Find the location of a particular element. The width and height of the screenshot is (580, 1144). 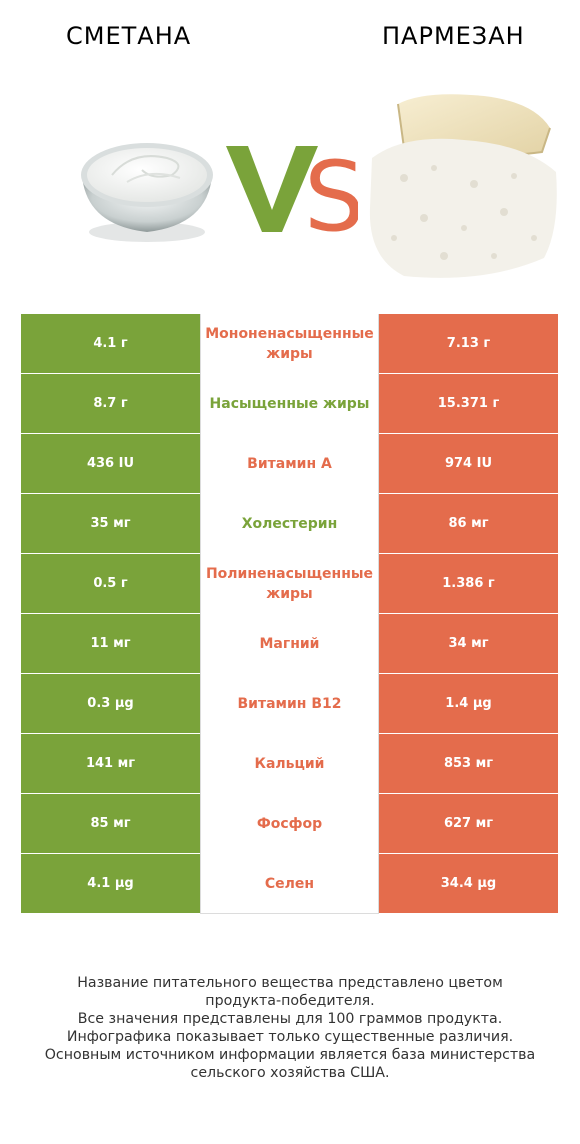

nutrient-name: Мононенасыщенные жиры is located at coordinates (289, 343).